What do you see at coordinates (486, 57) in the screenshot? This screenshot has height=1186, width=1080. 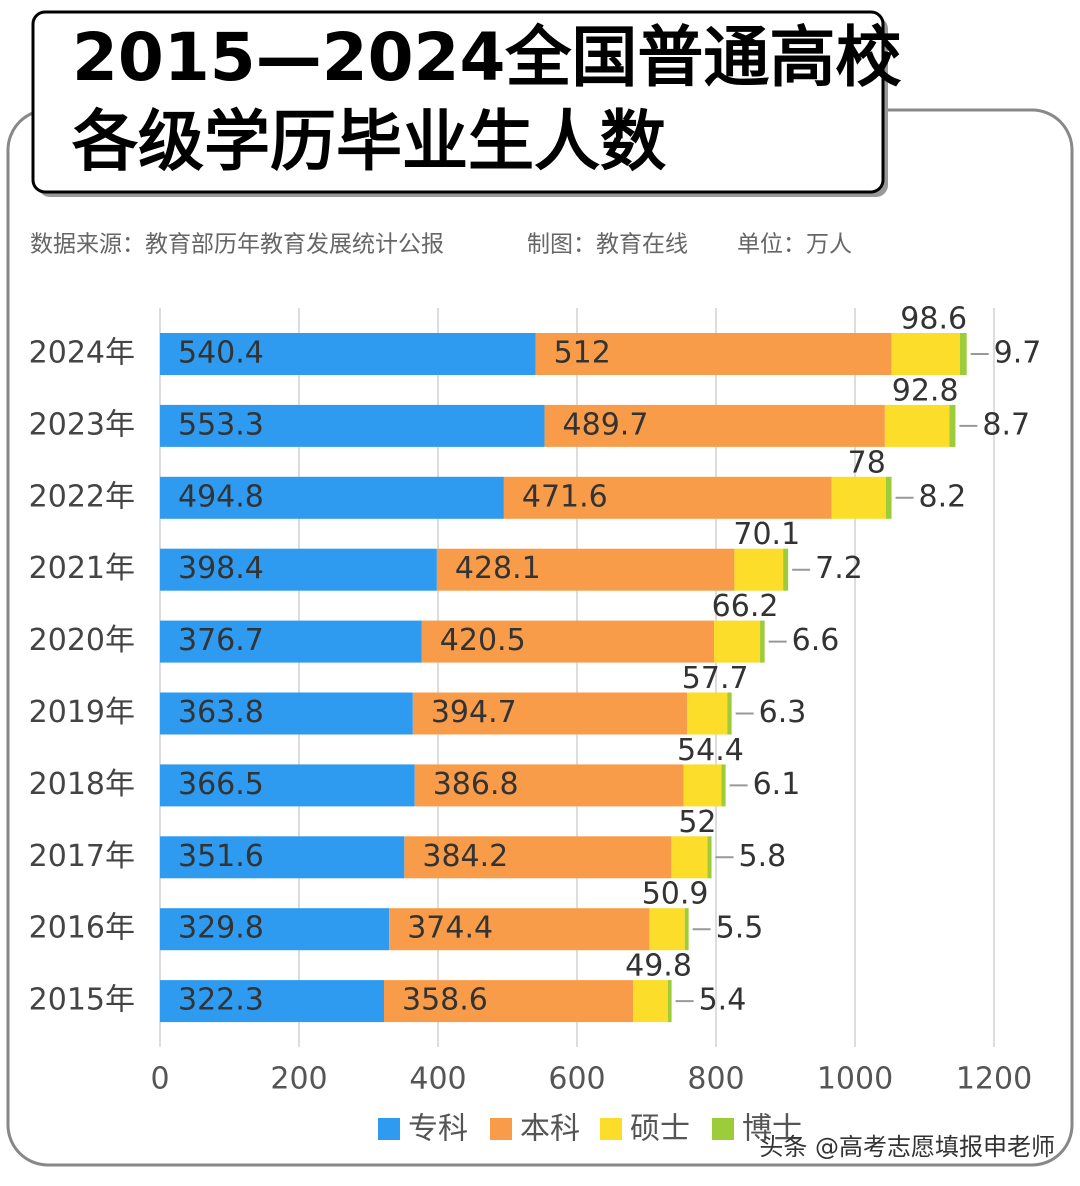 I see `chart-title: 2015—2024全国普通高校` at bounding box center [486, 57].